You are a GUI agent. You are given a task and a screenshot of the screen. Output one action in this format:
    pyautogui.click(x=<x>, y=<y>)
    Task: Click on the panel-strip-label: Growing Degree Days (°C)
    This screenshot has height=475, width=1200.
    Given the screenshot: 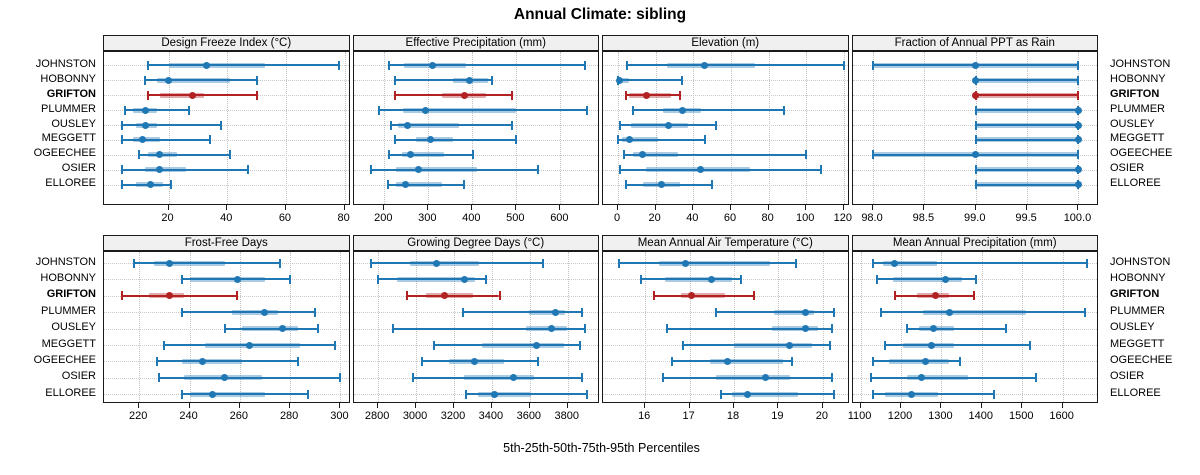 What is the action you would take?
    pyautogui.click(x=476, y=243)
    